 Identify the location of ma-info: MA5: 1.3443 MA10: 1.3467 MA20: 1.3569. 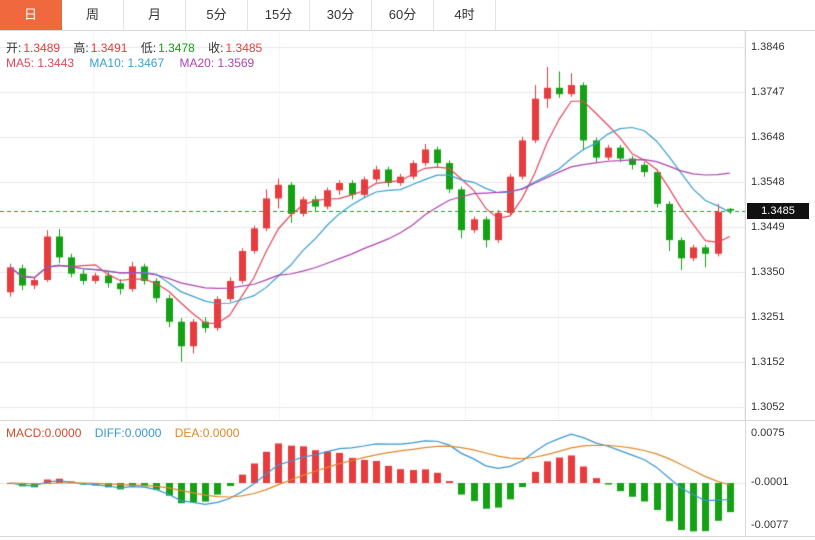
(130, 63).